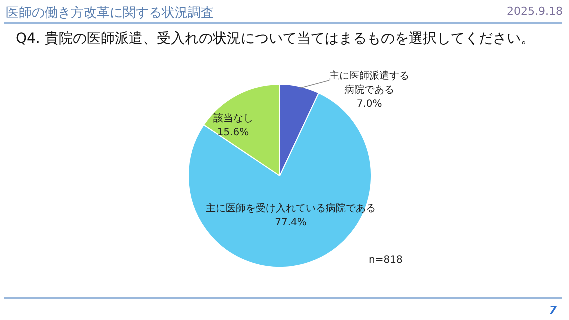 The height and width of the screenshot is (320, 569). What do you see at coordinates (110, 13) in the screenshot?
I see `chart-title: 医師の働き方改革に関する状況調査` at bounding box center [110, 13].